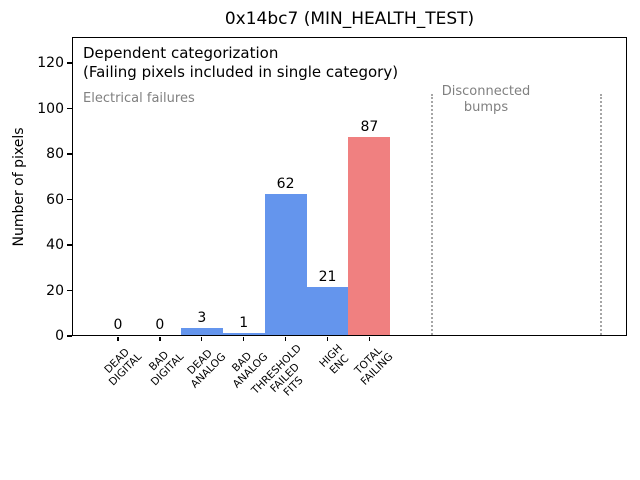 The height and width of the screenshot is (480, 640). I want to click on annotation-electrical-failures: Electrical failures, so click(139, 98).